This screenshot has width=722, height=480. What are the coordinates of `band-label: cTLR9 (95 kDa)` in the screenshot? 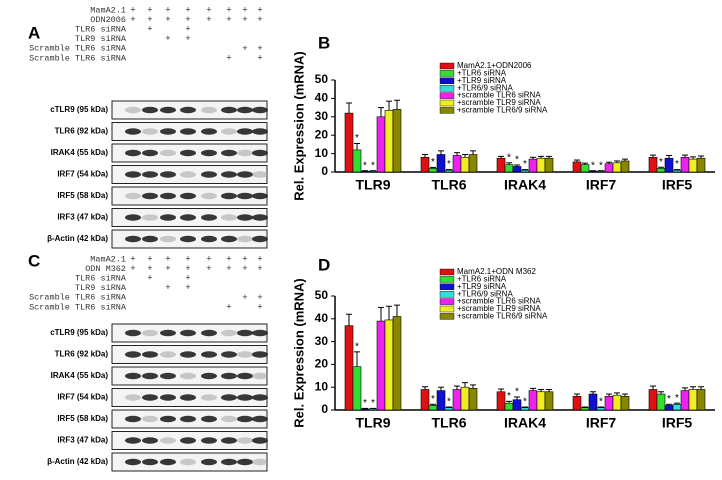 It's located at (79, 109).